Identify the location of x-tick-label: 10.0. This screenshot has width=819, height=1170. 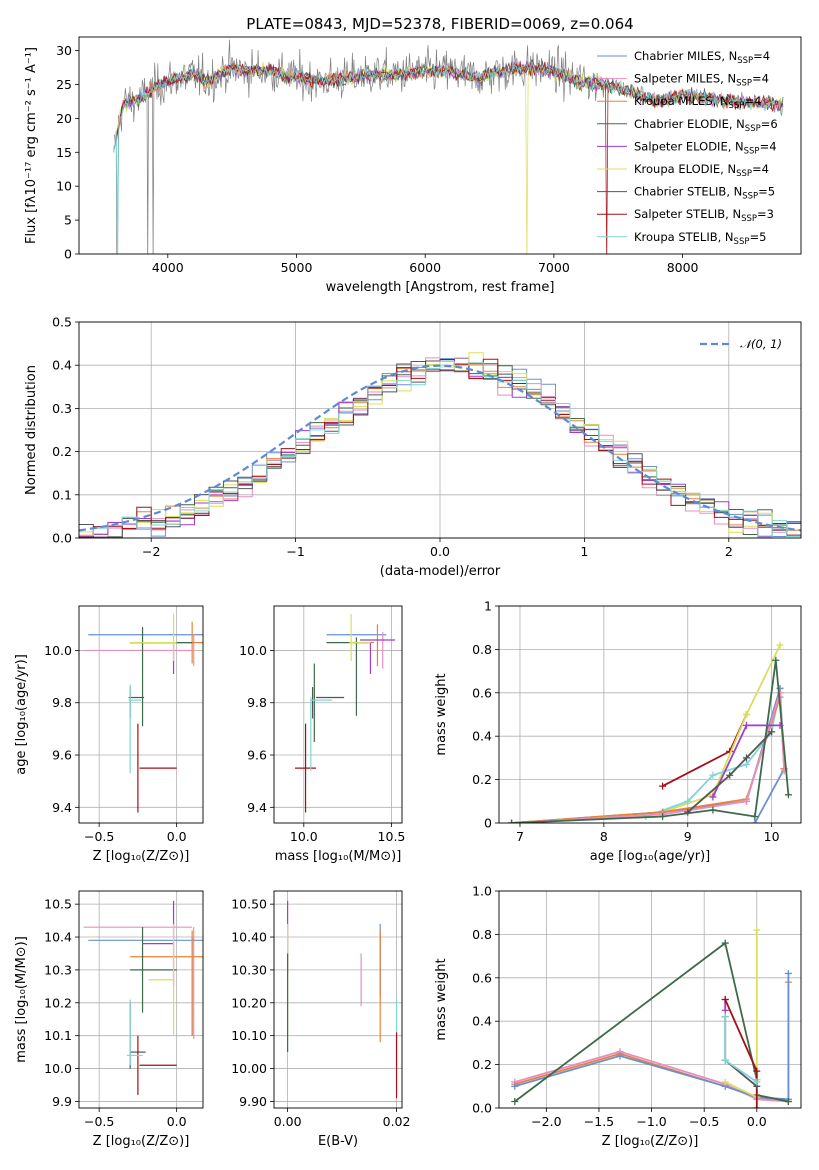
(304, 836).